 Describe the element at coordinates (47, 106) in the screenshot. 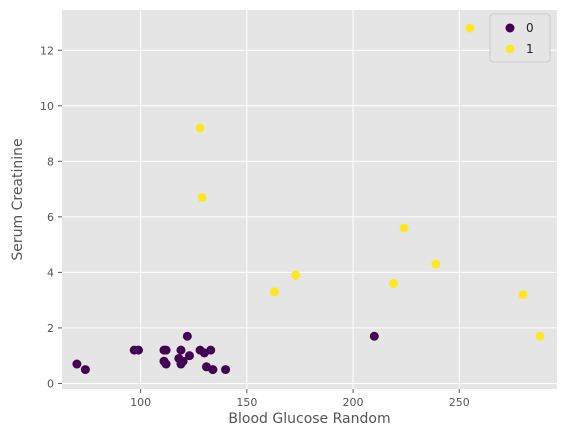

I see `y-tick-label: 10` at that location.